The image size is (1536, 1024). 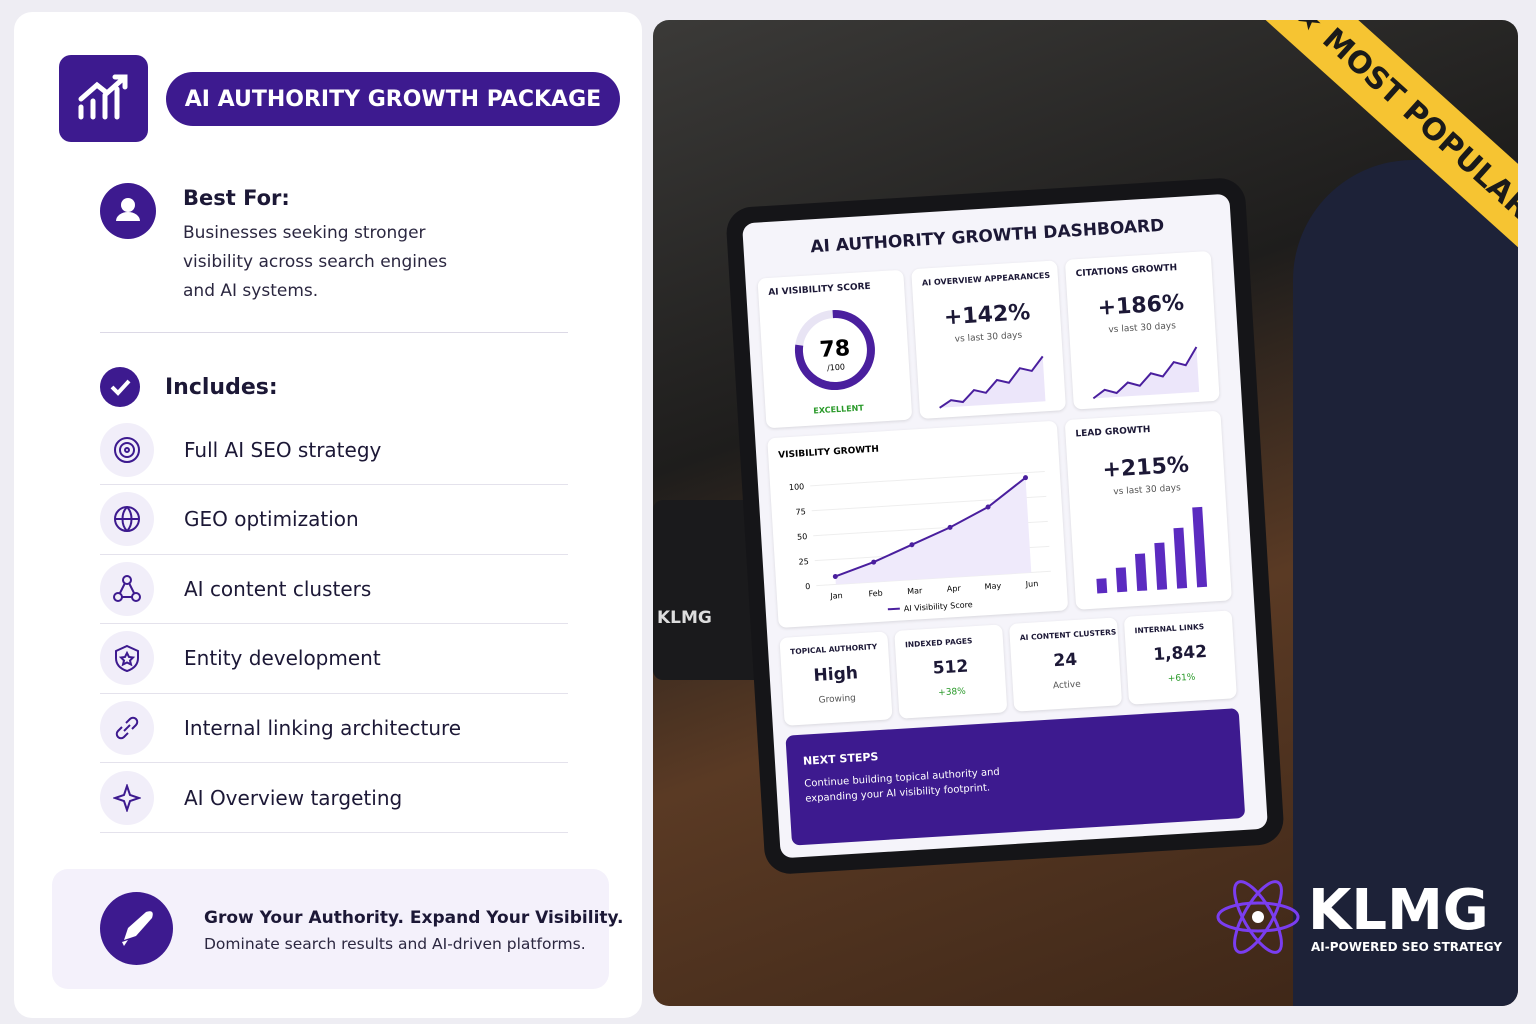 What do you see at coordinates (271, 519) in the screenshot?
I see `include-text: GEO optimization` at bounding box center [271, 519].